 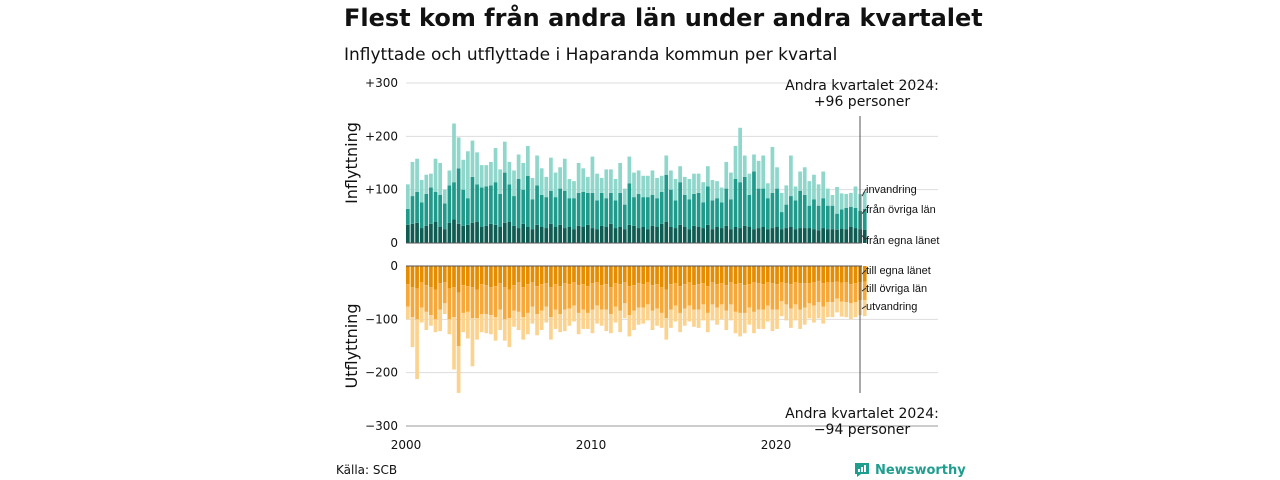 What do you see at coordinates (891, 190) in the screenshot?
I see `series-label: invandring` at bounding box center [891, 190].